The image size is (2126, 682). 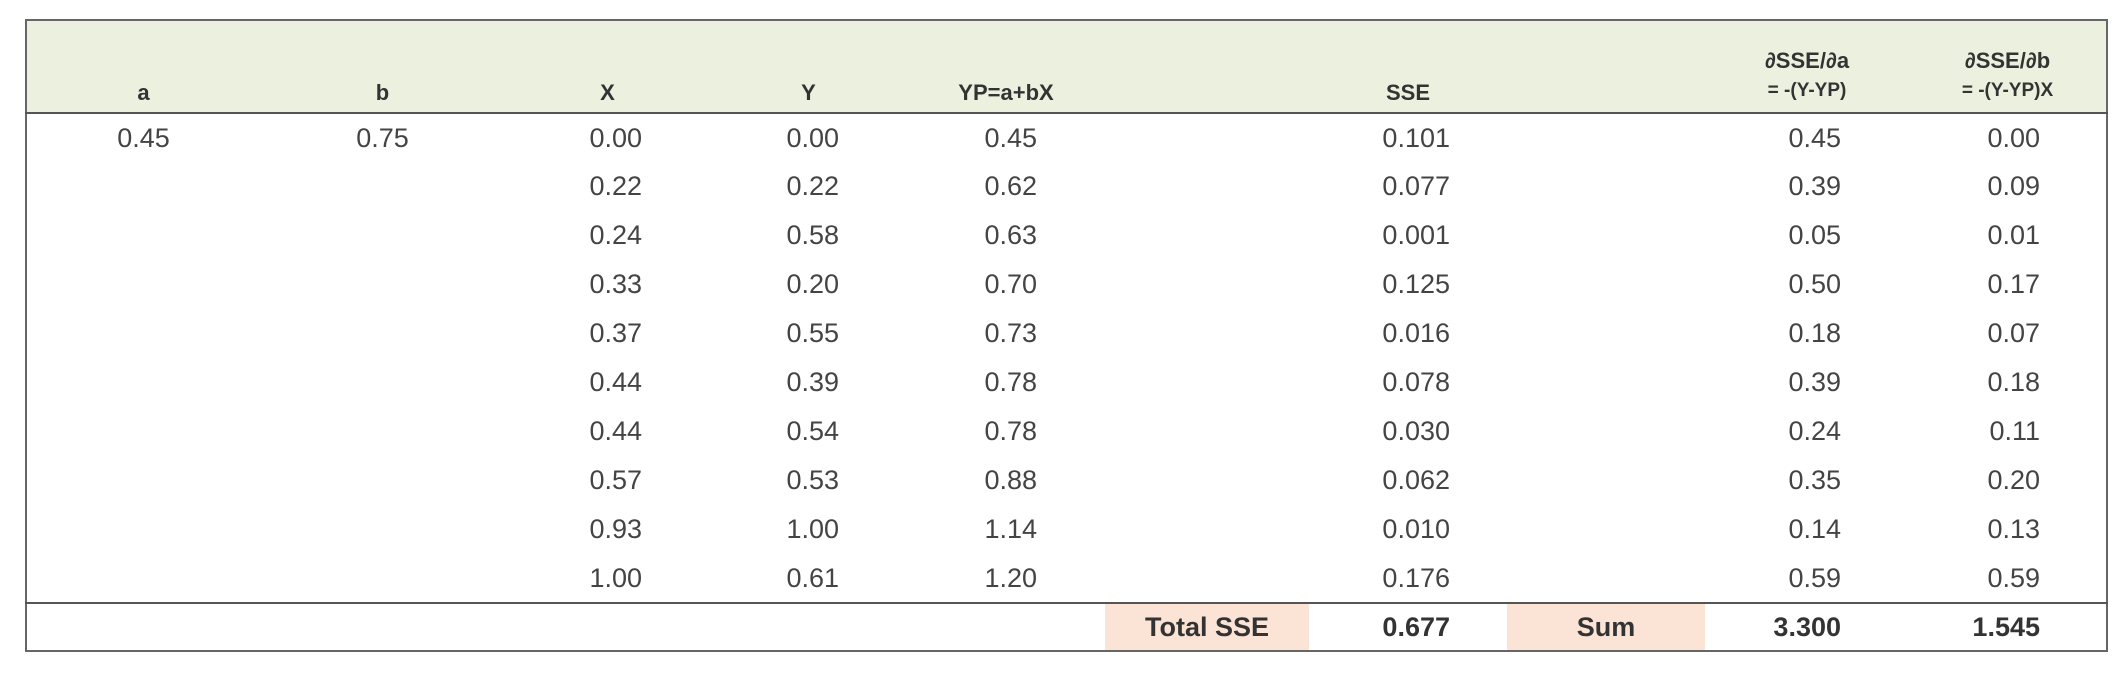 What do you see at coordinates (1814, 382) in the screenshot?
I see `cell: 0.39` at bounding box center [1814, 382].